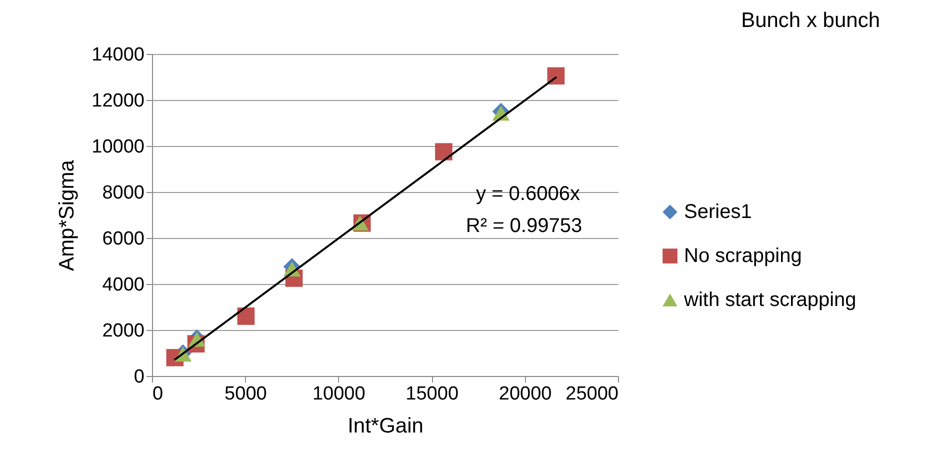 This screenshot has height=465, width=947. Describe the element at coordinates (718, 212) in the screenshot. I see `legend-label: Series1` at that location.